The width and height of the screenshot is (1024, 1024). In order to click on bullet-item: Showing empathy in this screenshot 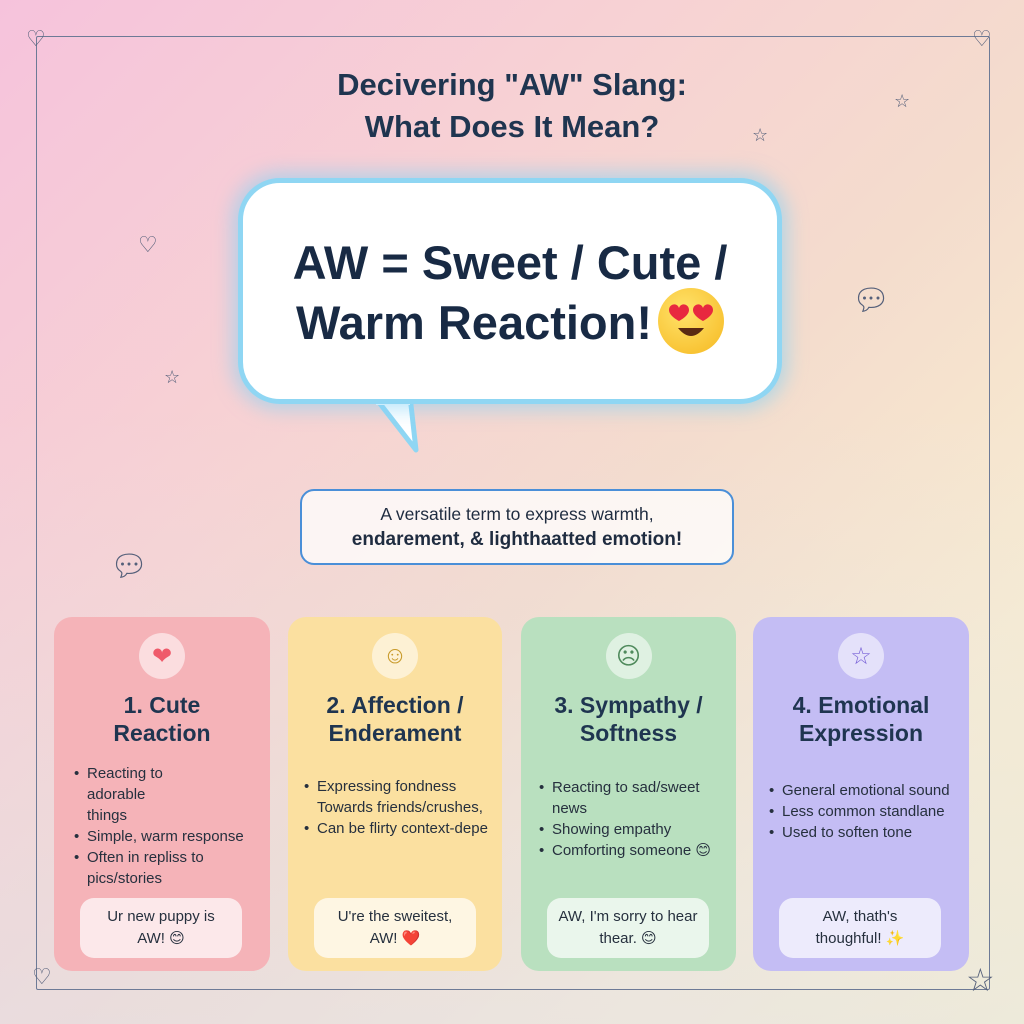, I will do `click(634, 829)`.